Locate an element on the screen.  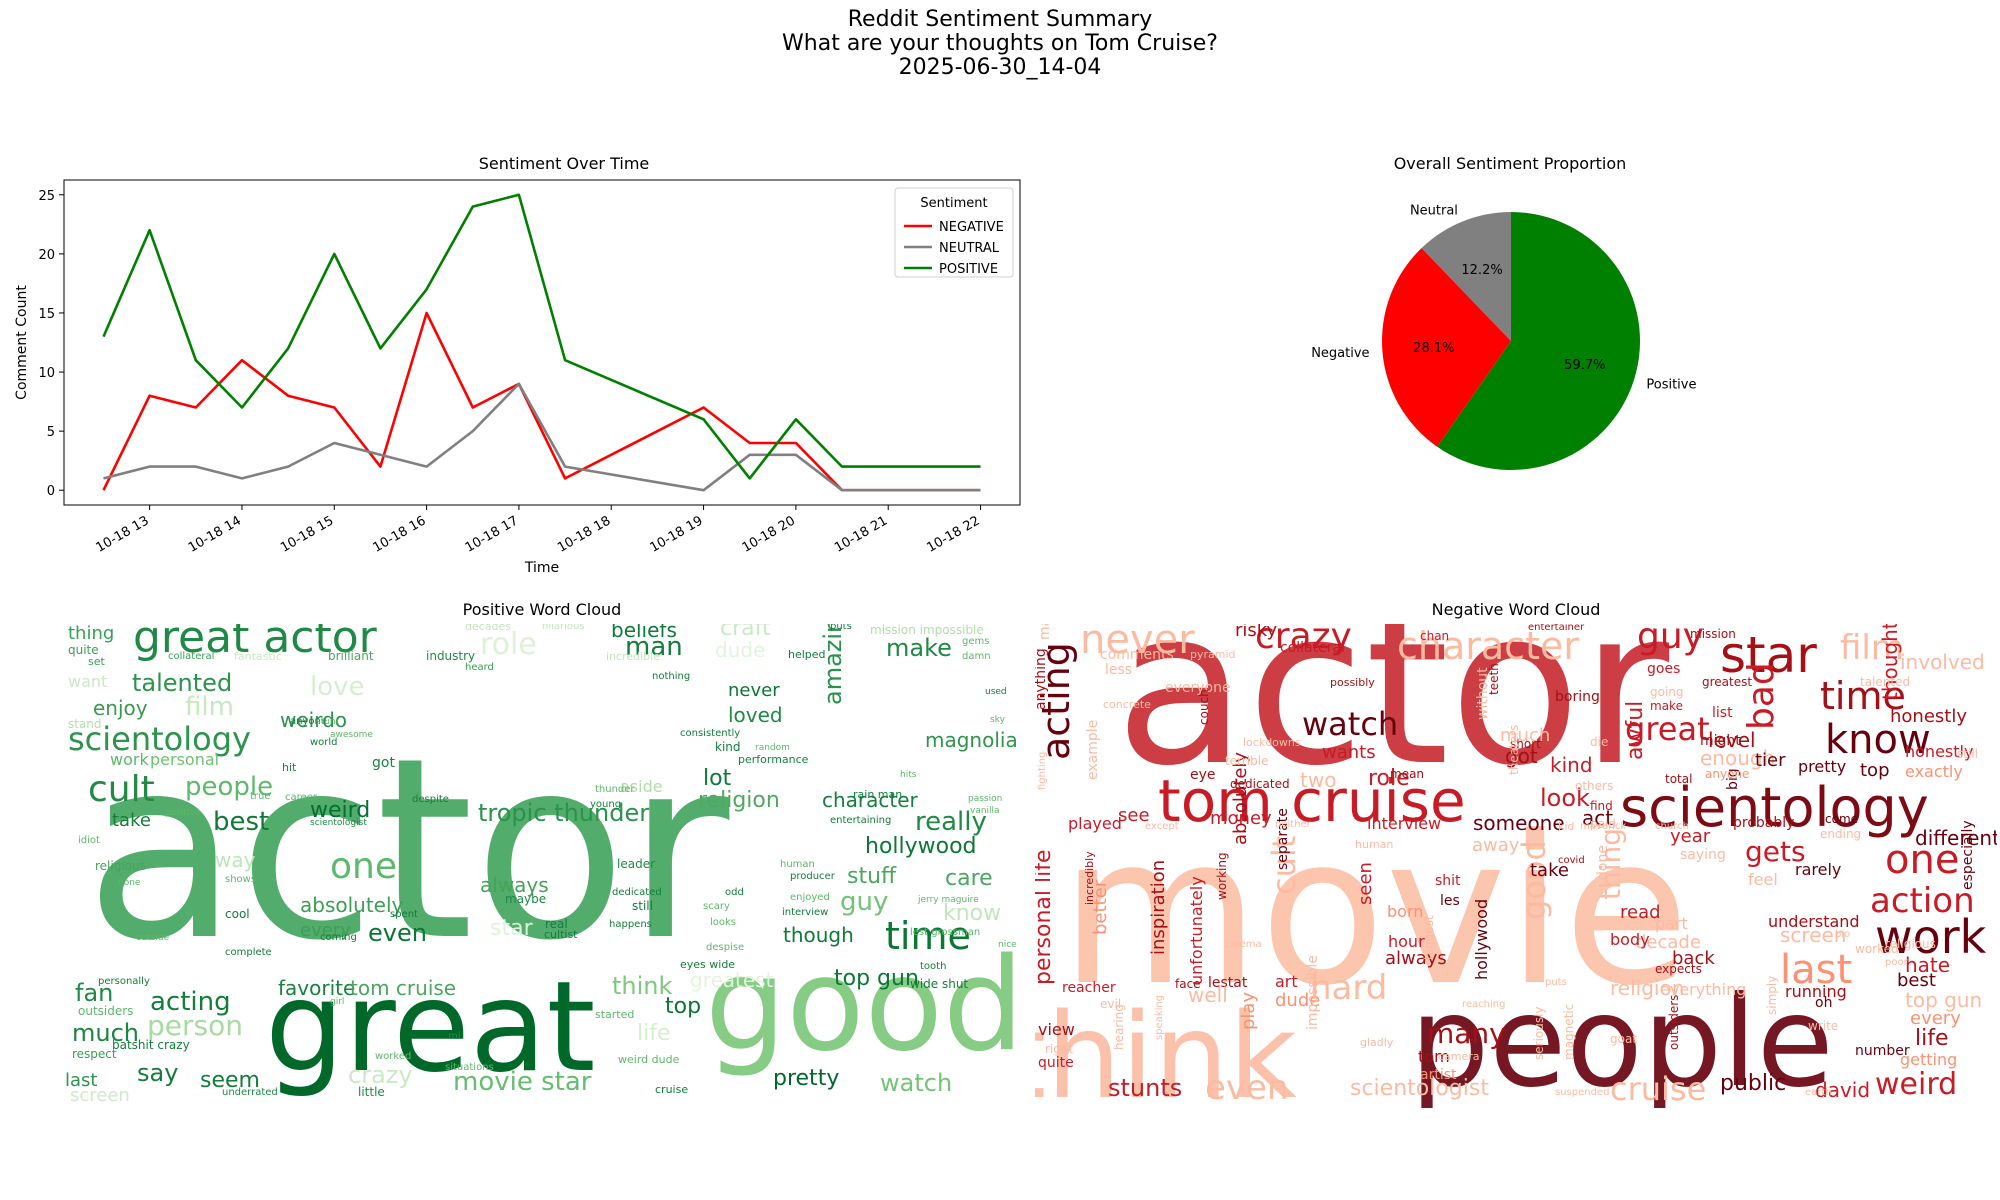
cloud-word: consistently is located at coordinates (710, 733).